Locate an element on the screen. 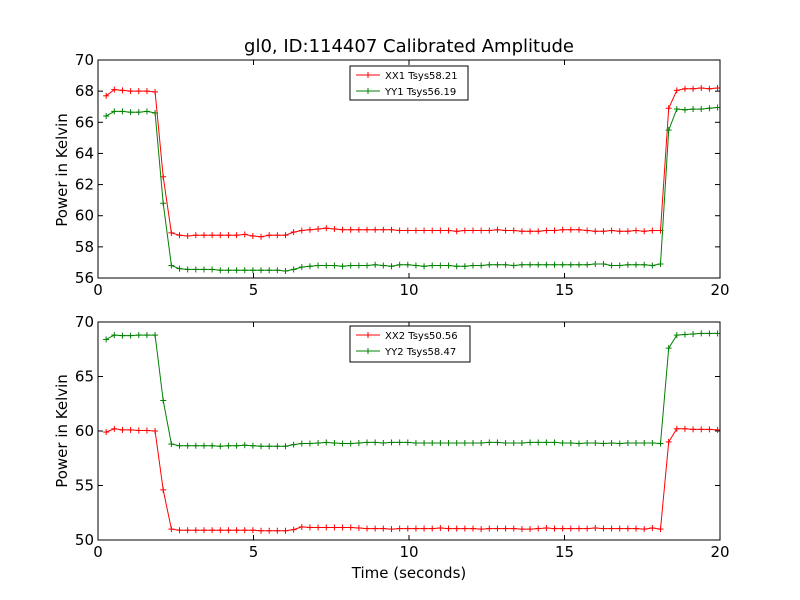 Image resolution: width=800 pixels, height=600 pixels. bottom-ytick-label: 55 is located at coordinates (84, 486).